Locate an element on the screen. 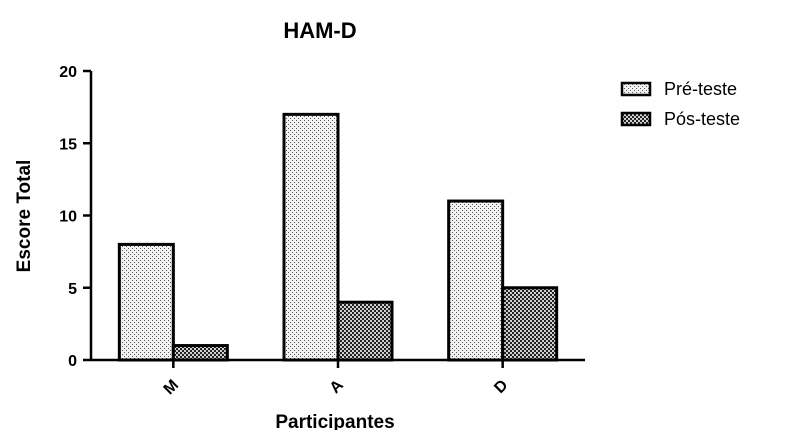 The image size is (787, 435). chart-title: HAM-D is located at coordinates (319, 30).